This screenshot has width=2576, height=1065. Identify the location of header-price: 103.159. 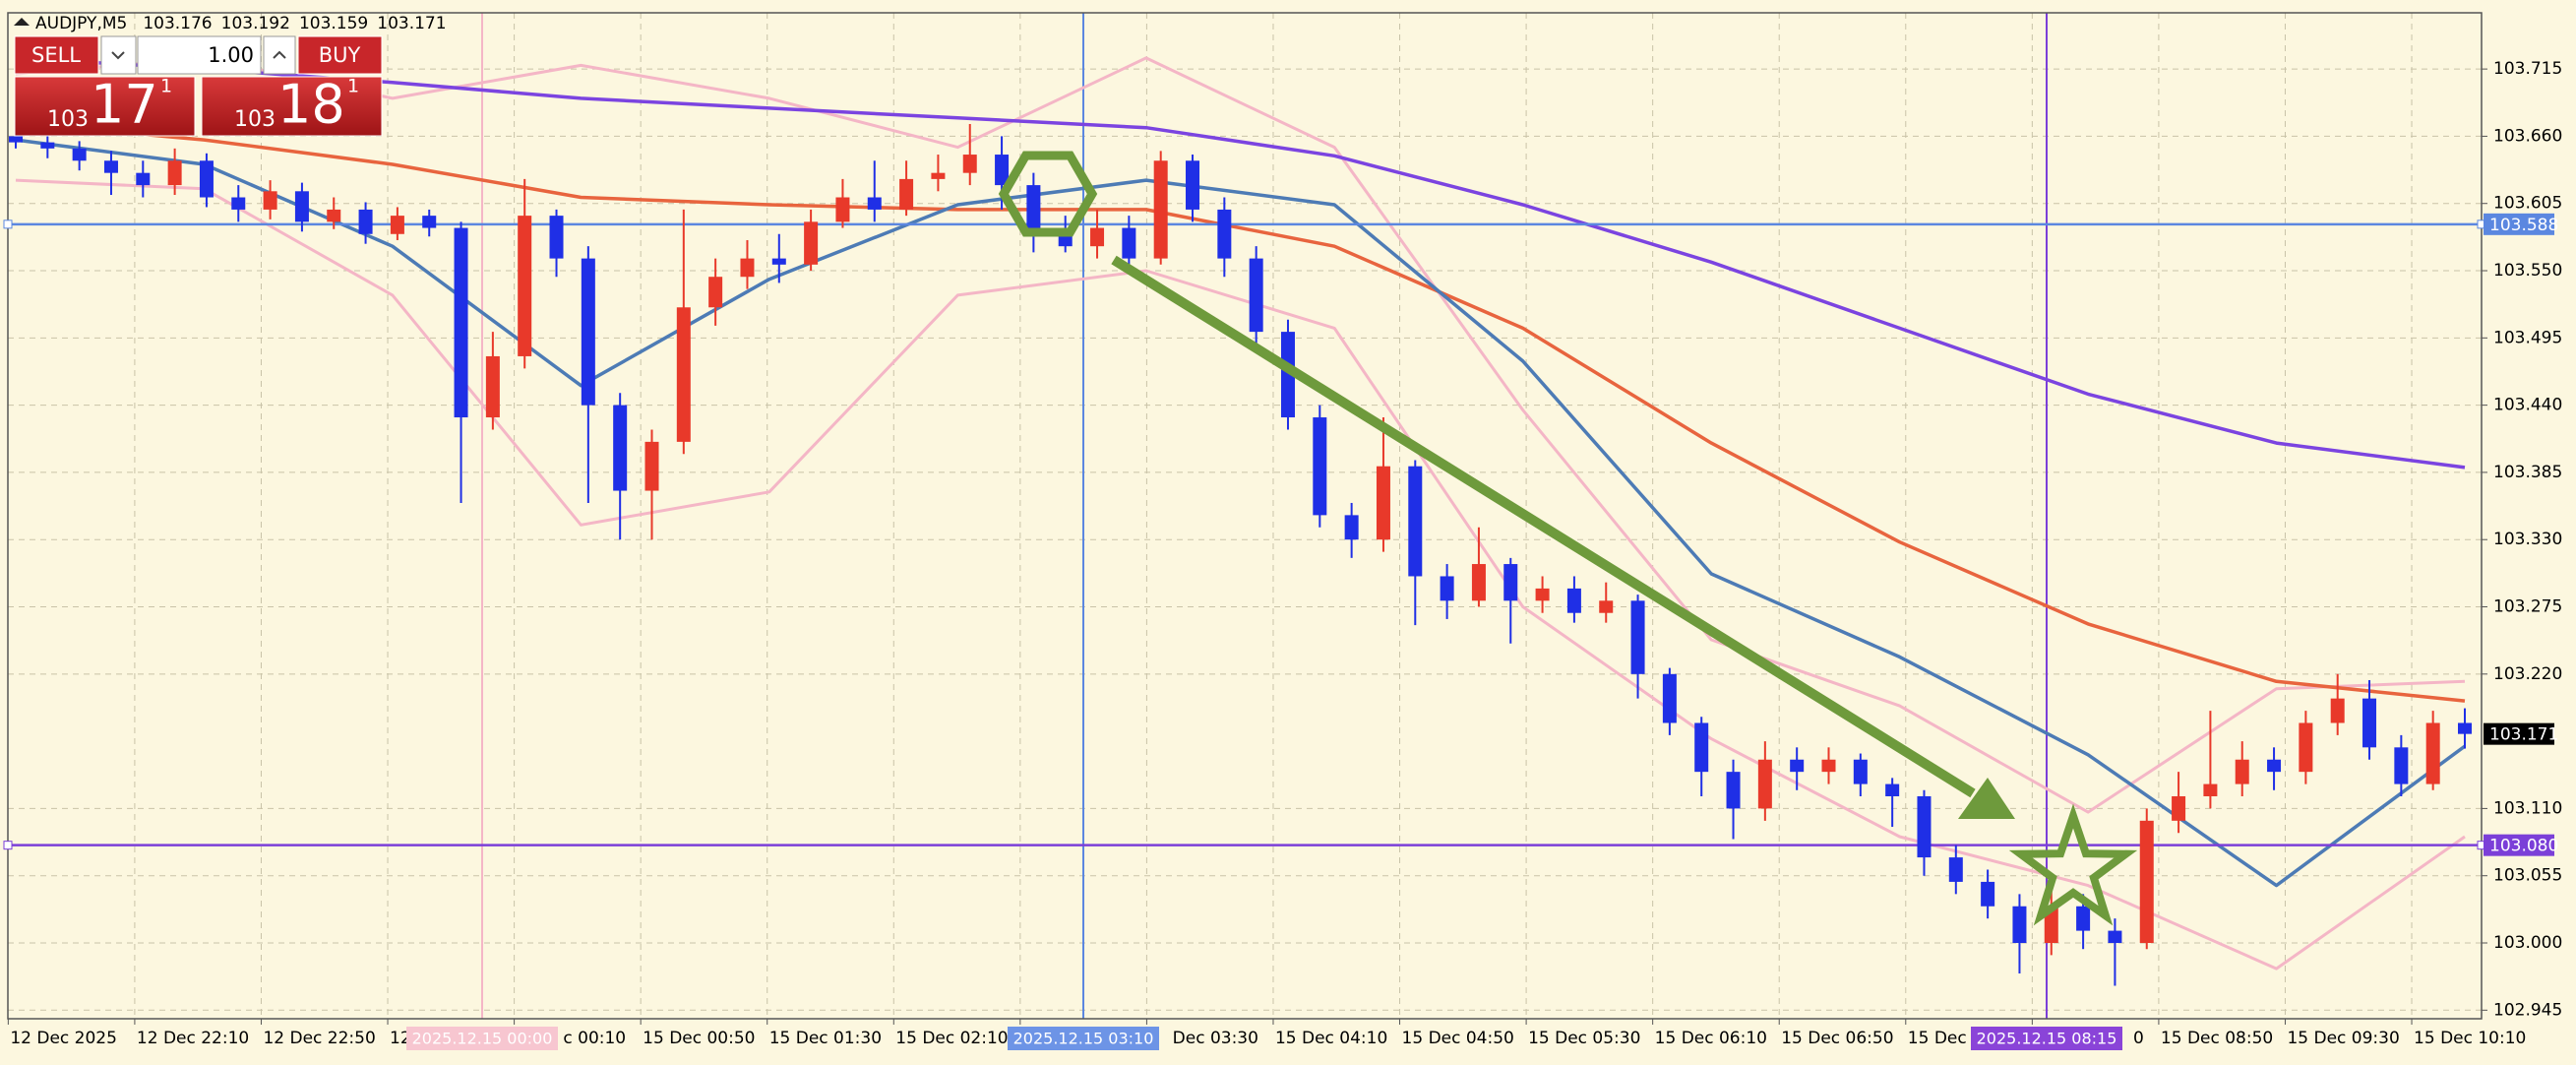
(333, 24).